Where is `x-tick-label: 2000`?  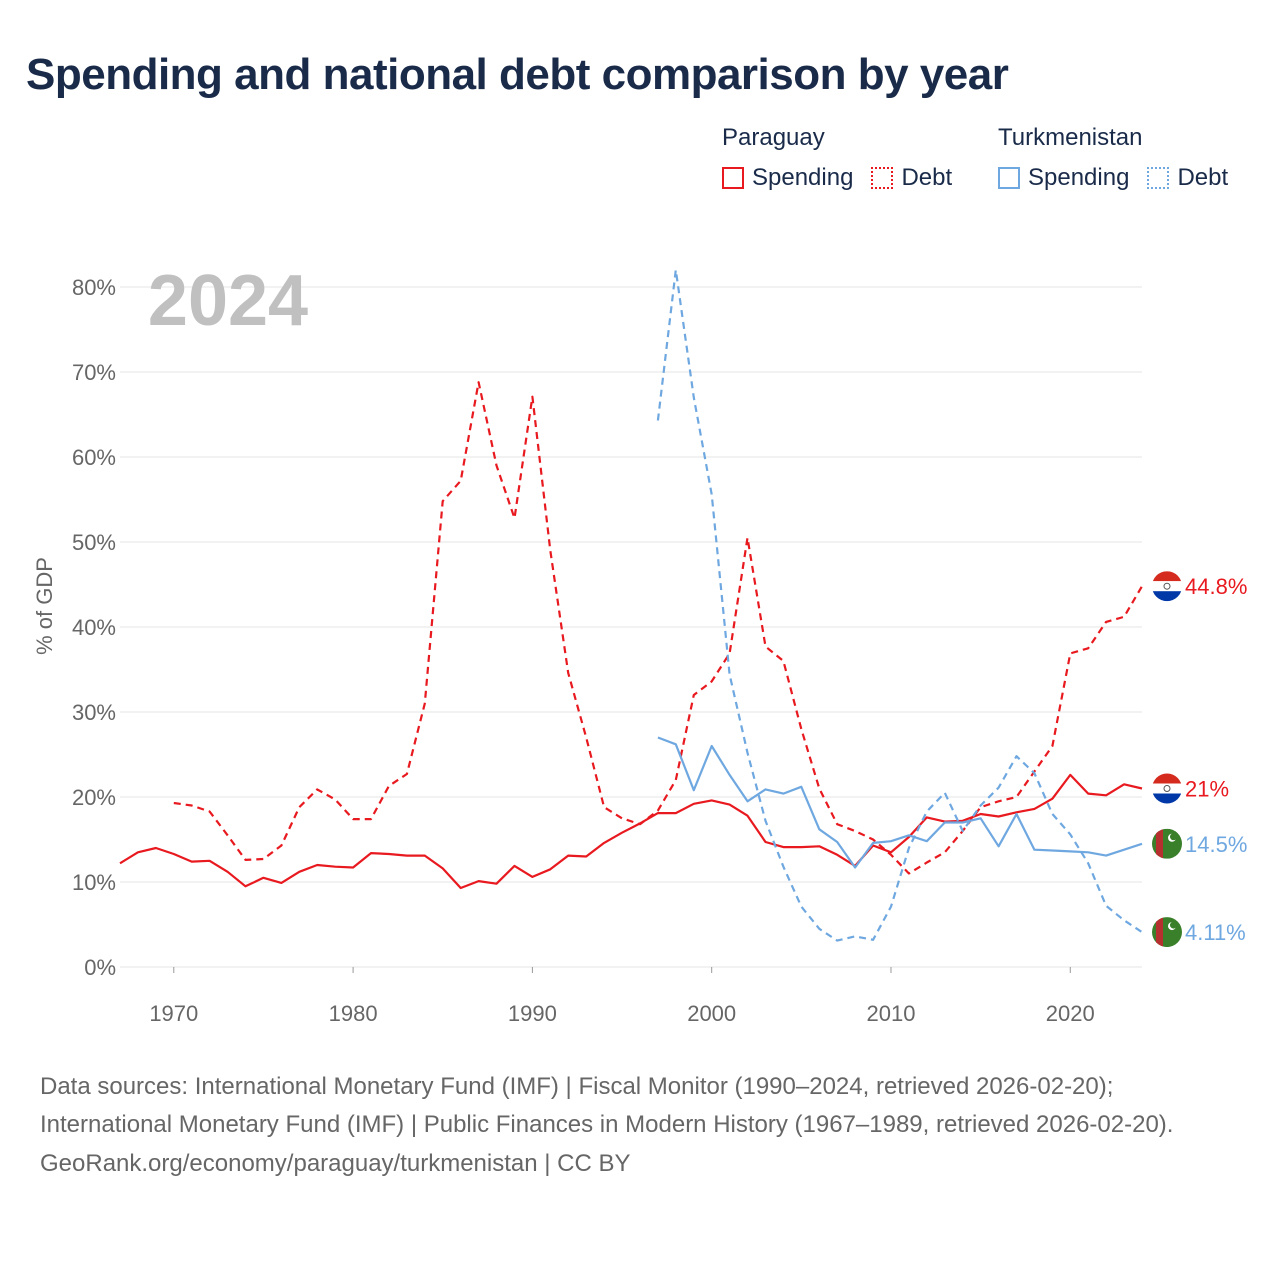
x-tick-label: 2000 is located at coordinates (711, 1013).